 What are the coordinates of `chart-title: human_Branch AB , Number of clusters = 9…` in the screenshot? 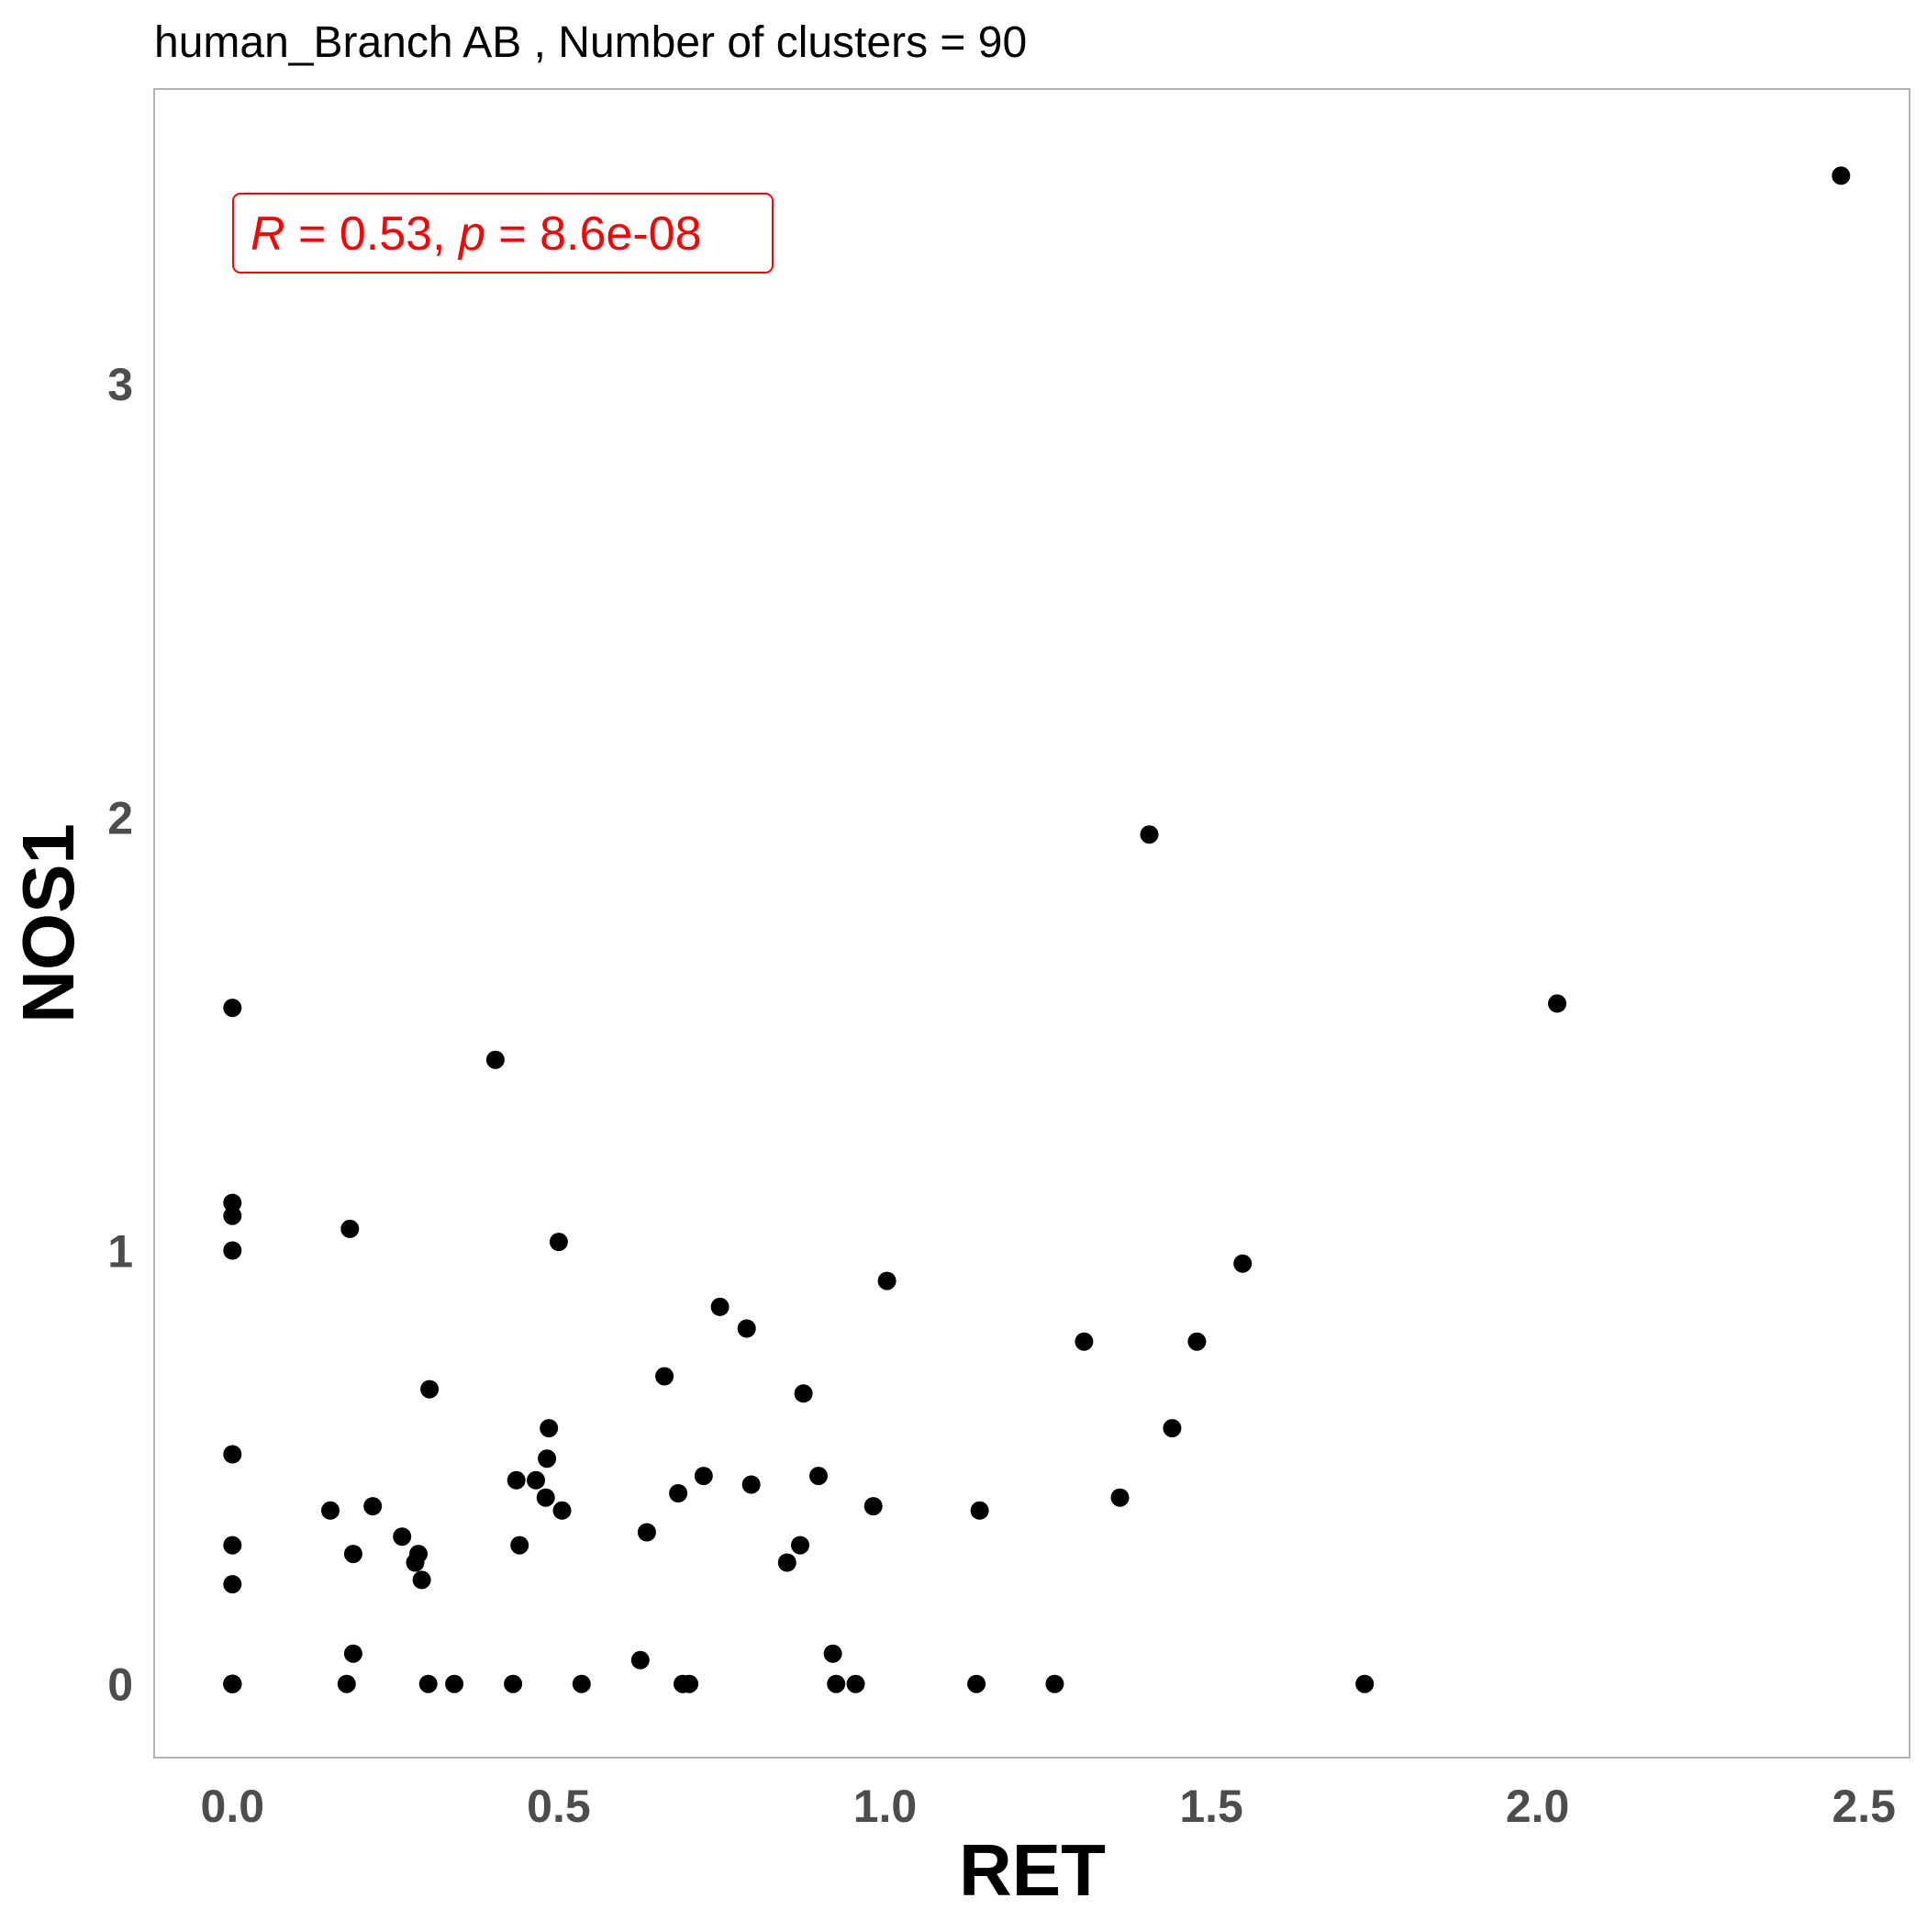 It's located at (590, 42).